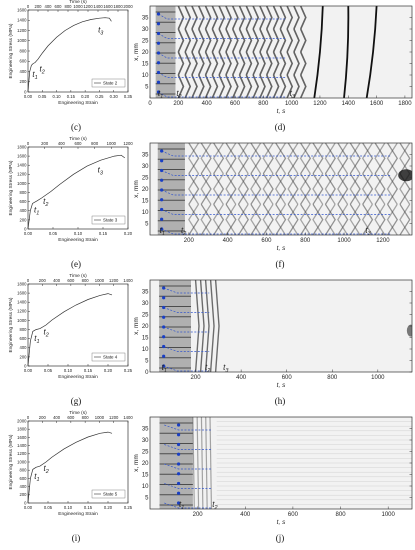 Image resolution: width=415 pixels, height=550 pixels. I want to click on x-tick-label: 0.05, so click(48, 507).